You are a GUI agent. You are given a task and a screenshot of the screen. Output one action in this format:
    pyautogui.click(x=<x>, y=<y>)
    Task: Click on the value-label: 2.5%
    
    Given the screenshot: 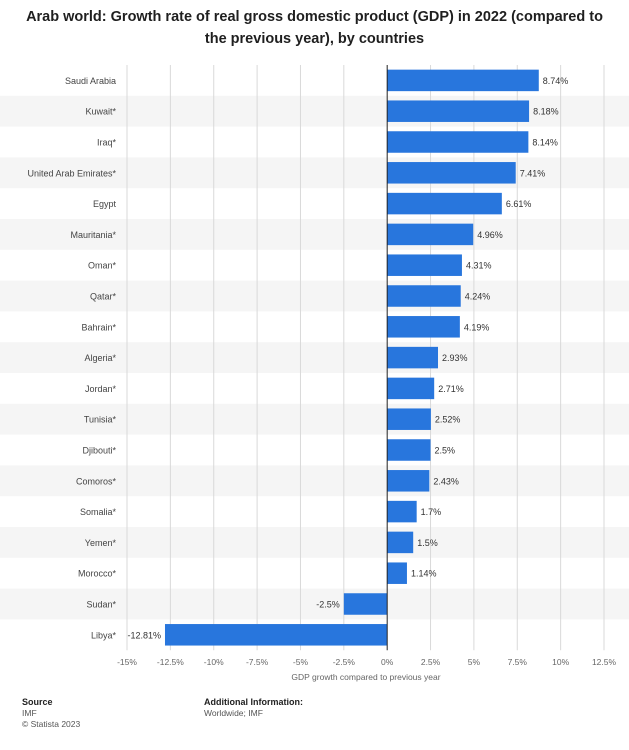 What is the action you would take?
    pyautogui.click(x=445, y=451)
    